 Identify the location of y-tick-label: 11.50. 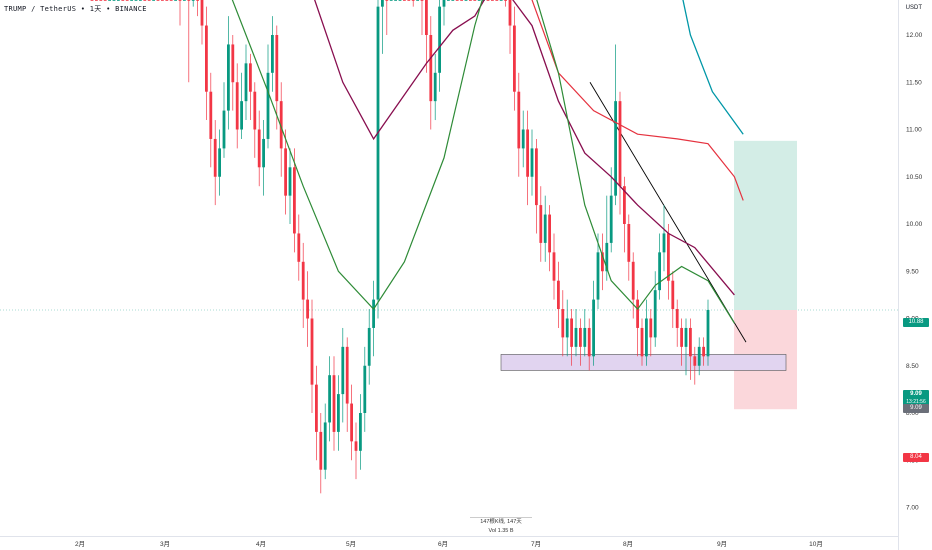
(914, 82).